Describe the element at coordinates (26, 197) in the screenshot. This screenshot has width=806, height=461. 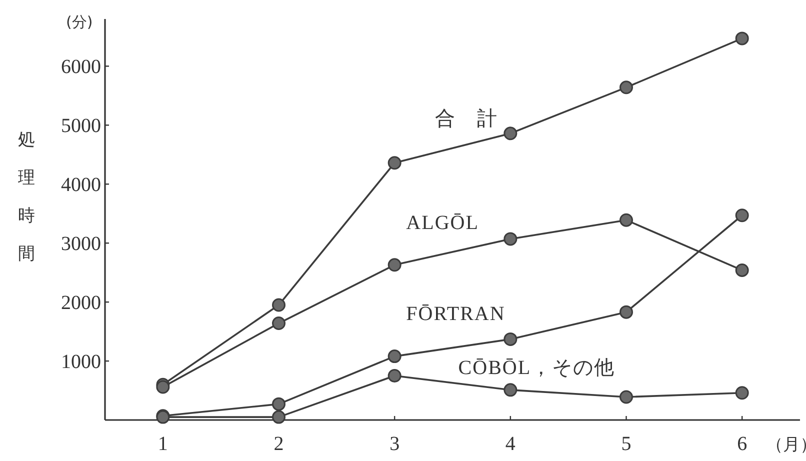
I see `y-axis-title: 処理時間` at that location.